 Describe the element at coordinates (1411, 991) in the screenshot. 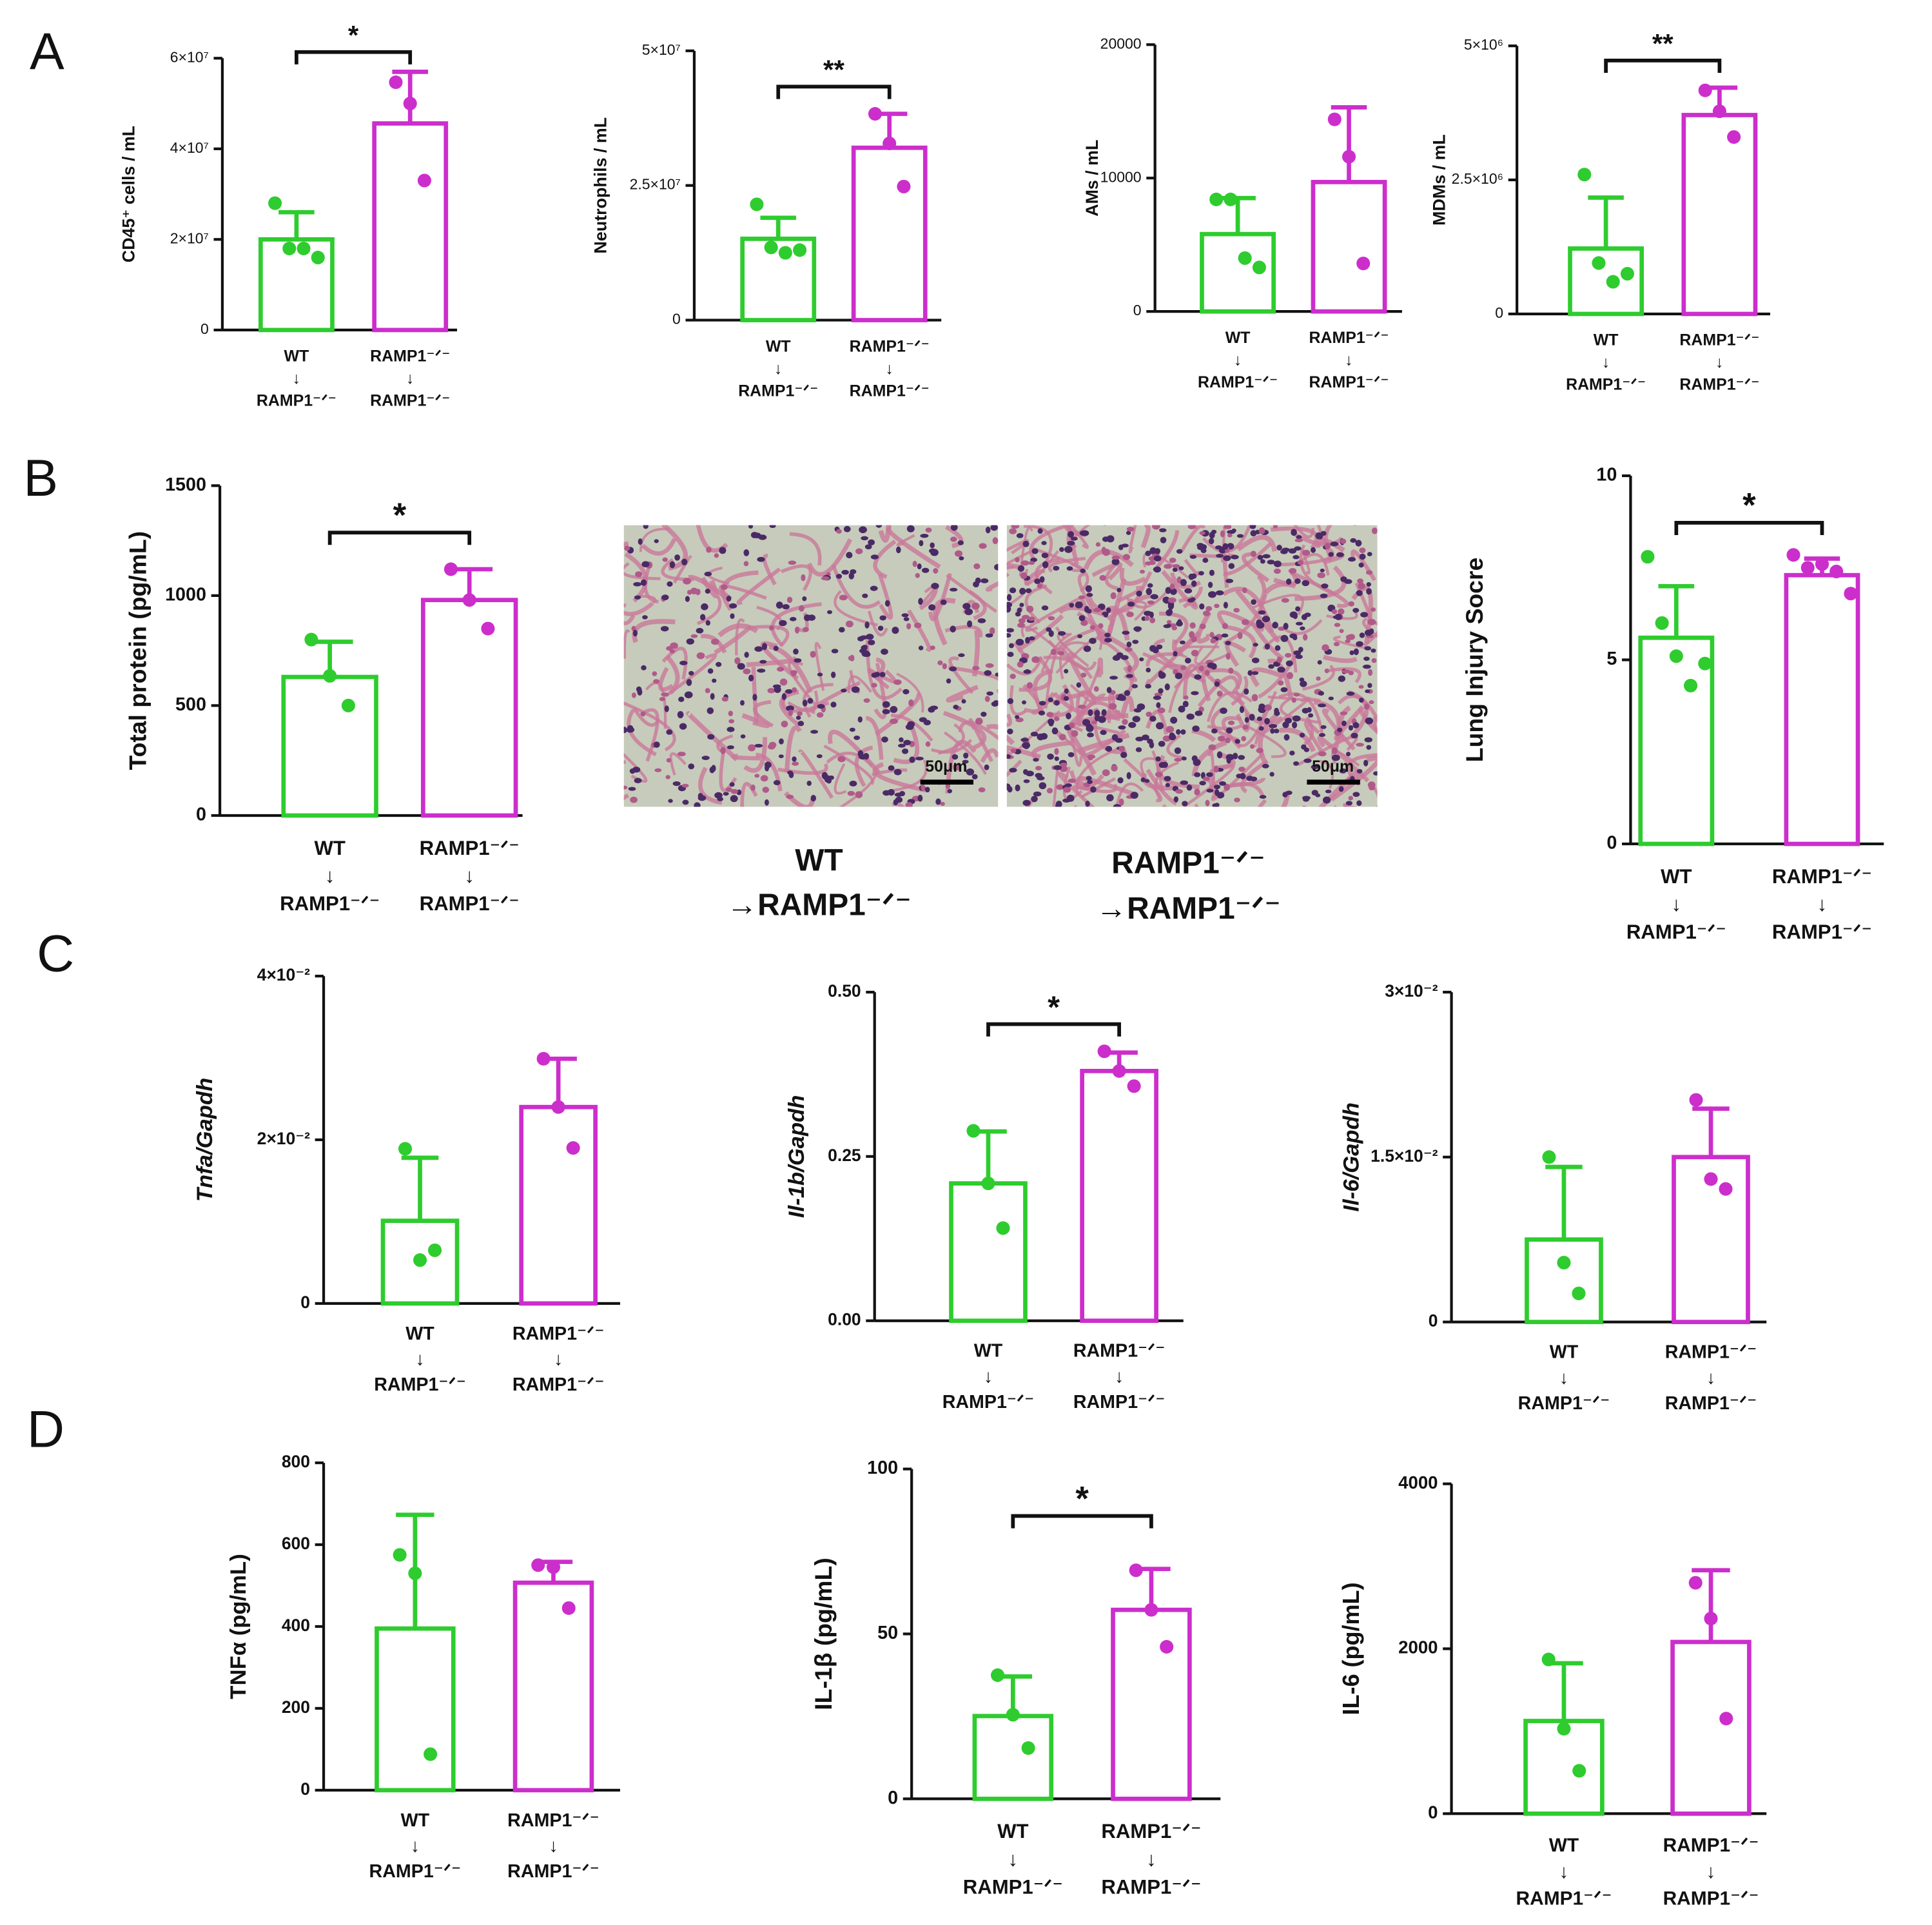

I see `y-tick-label: 3×10⁻²` at that location.